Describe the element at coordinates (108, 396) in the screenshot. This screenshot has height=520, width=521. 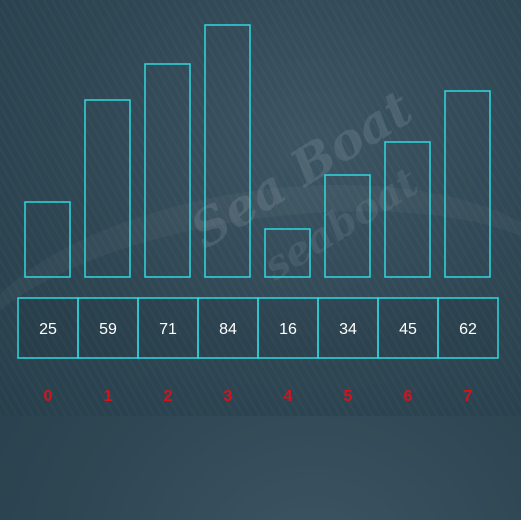
I see `index-label-1: 1` at that location.